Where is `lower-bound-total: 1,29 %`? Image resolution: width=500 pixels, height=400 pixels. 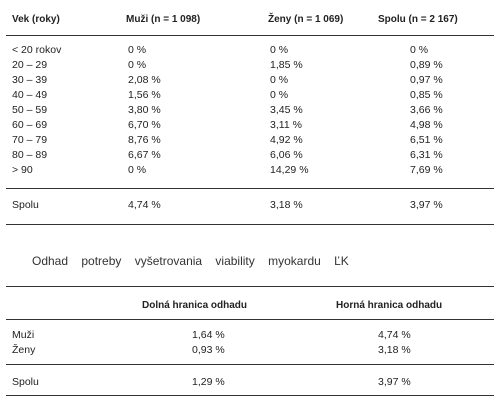 lower-bound-total: 1,29 % is located at coordinates (208, 382).